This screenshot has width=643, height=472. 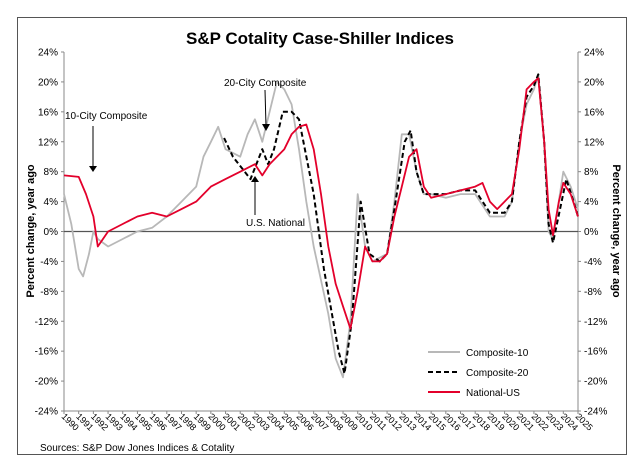 What do you see at coordinates (265, 83) in the screenshot?
I see `annotation-20-city: 20-City Composite` at bounding box center [265, 83].